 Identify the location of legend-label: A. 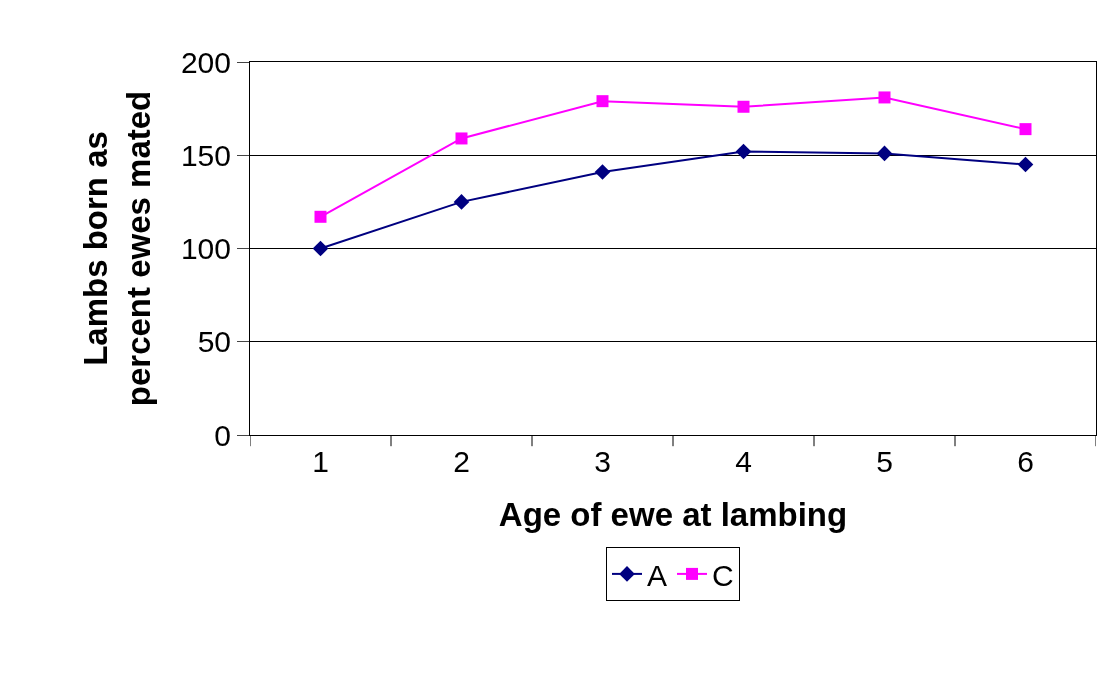
(657, 575).